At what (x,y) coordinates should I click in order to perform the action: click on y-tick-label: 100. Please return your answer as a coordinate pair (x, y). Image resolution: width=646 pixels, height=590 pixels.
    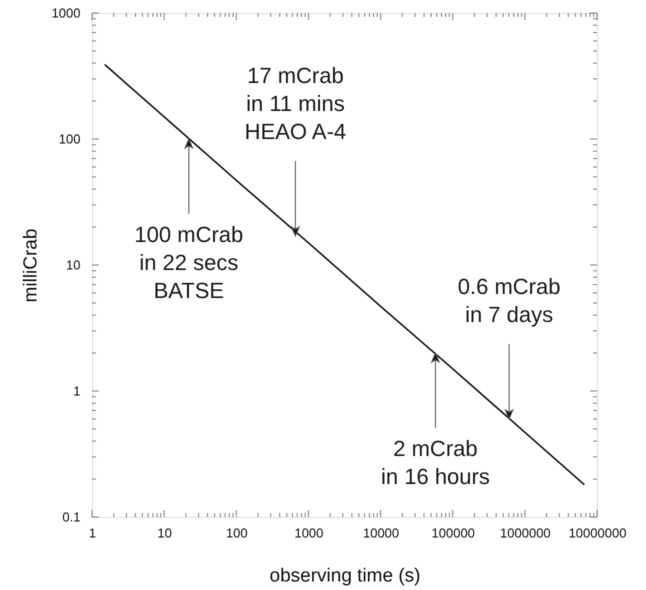
    Looking at the image, I should click on (69, 139).